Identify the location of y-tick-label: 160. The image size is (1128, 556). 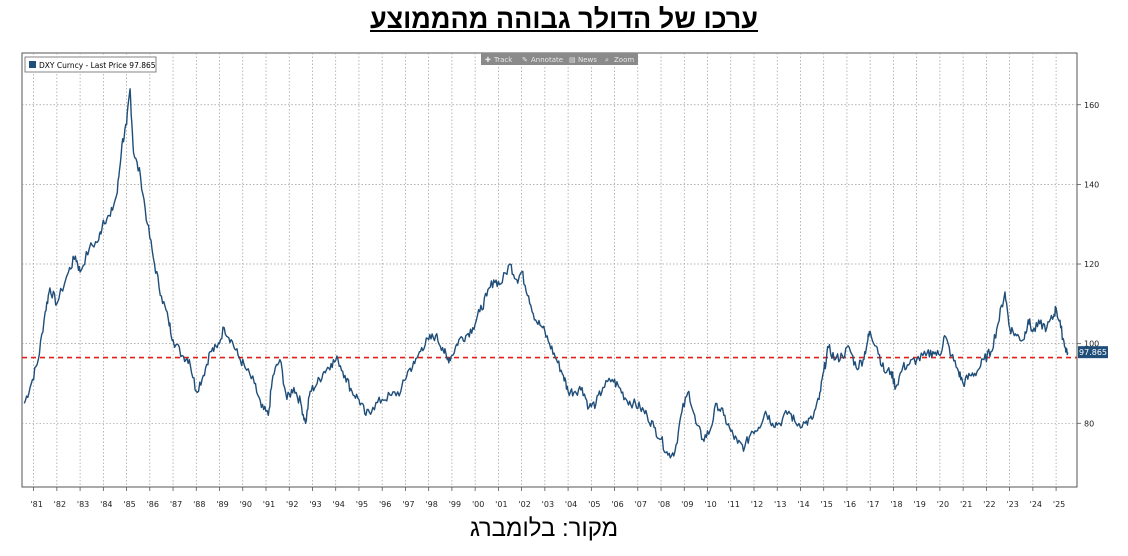
(1091, 105).